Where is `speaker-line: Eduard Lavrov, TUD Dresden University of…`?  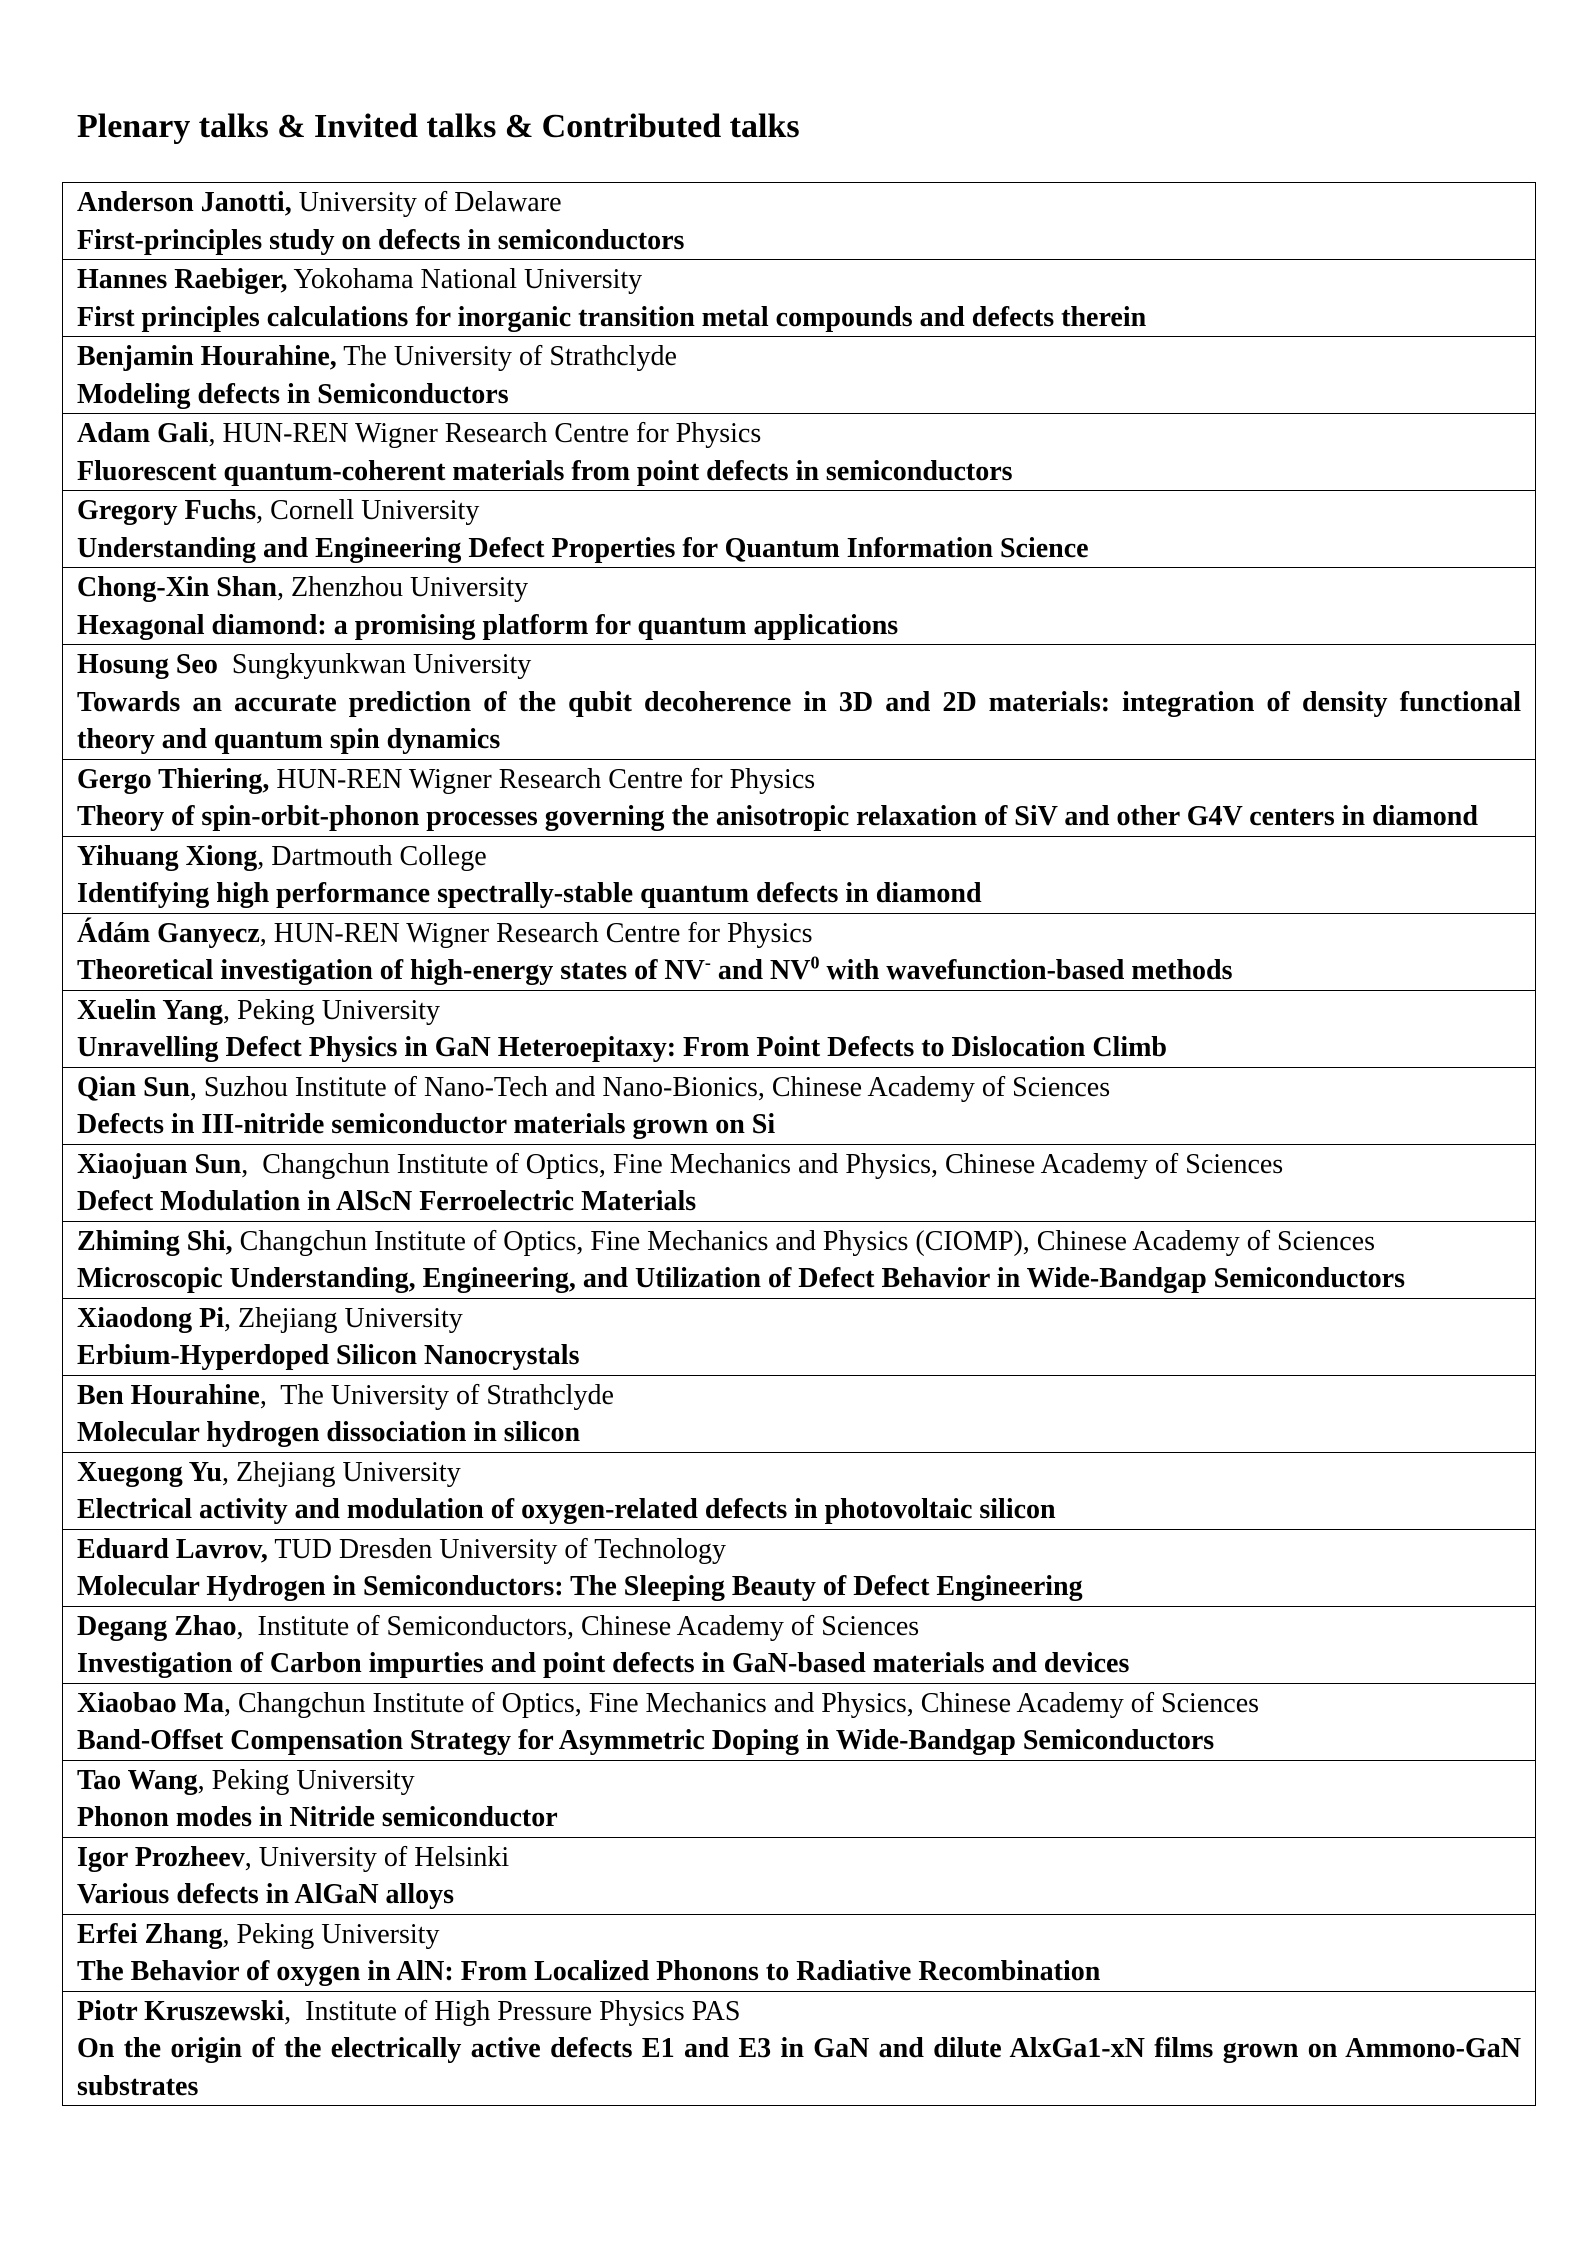
speaker-line: Eduard Lavrov, TUD Dresden University of… is located at coordinates (799, 1550).